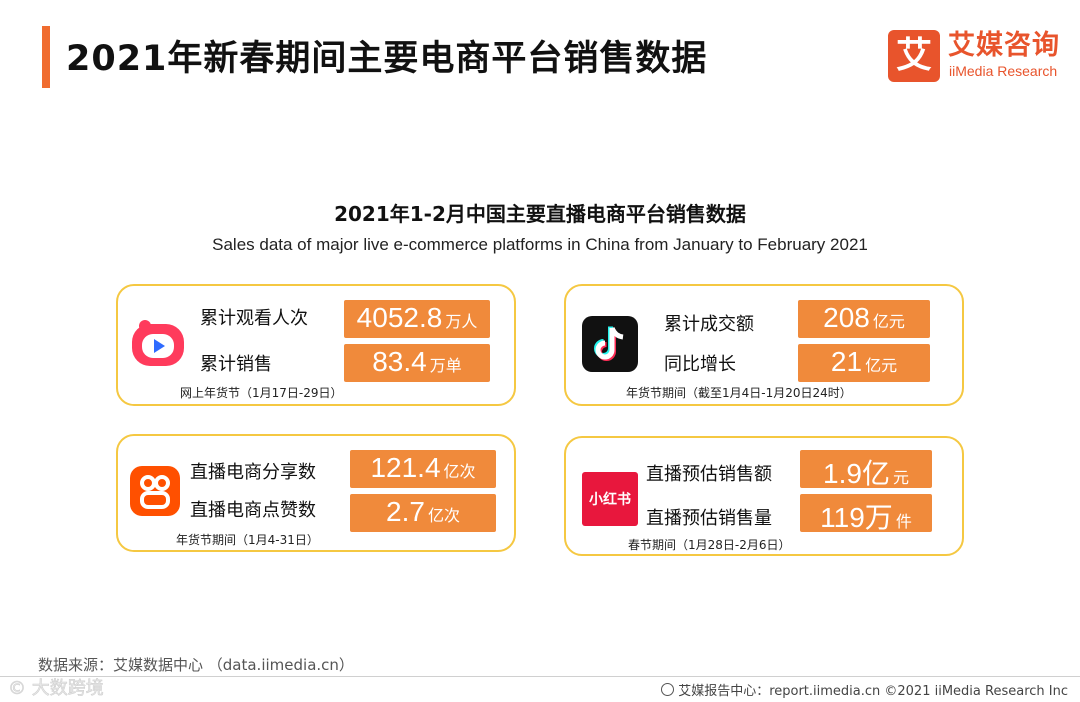 The height and width of the screenshot is (702, 1080). What do you see at coordinates (236, 364) in the screenshot?
I see `metric-label: 累计销售` at bounding box center [236, 364].